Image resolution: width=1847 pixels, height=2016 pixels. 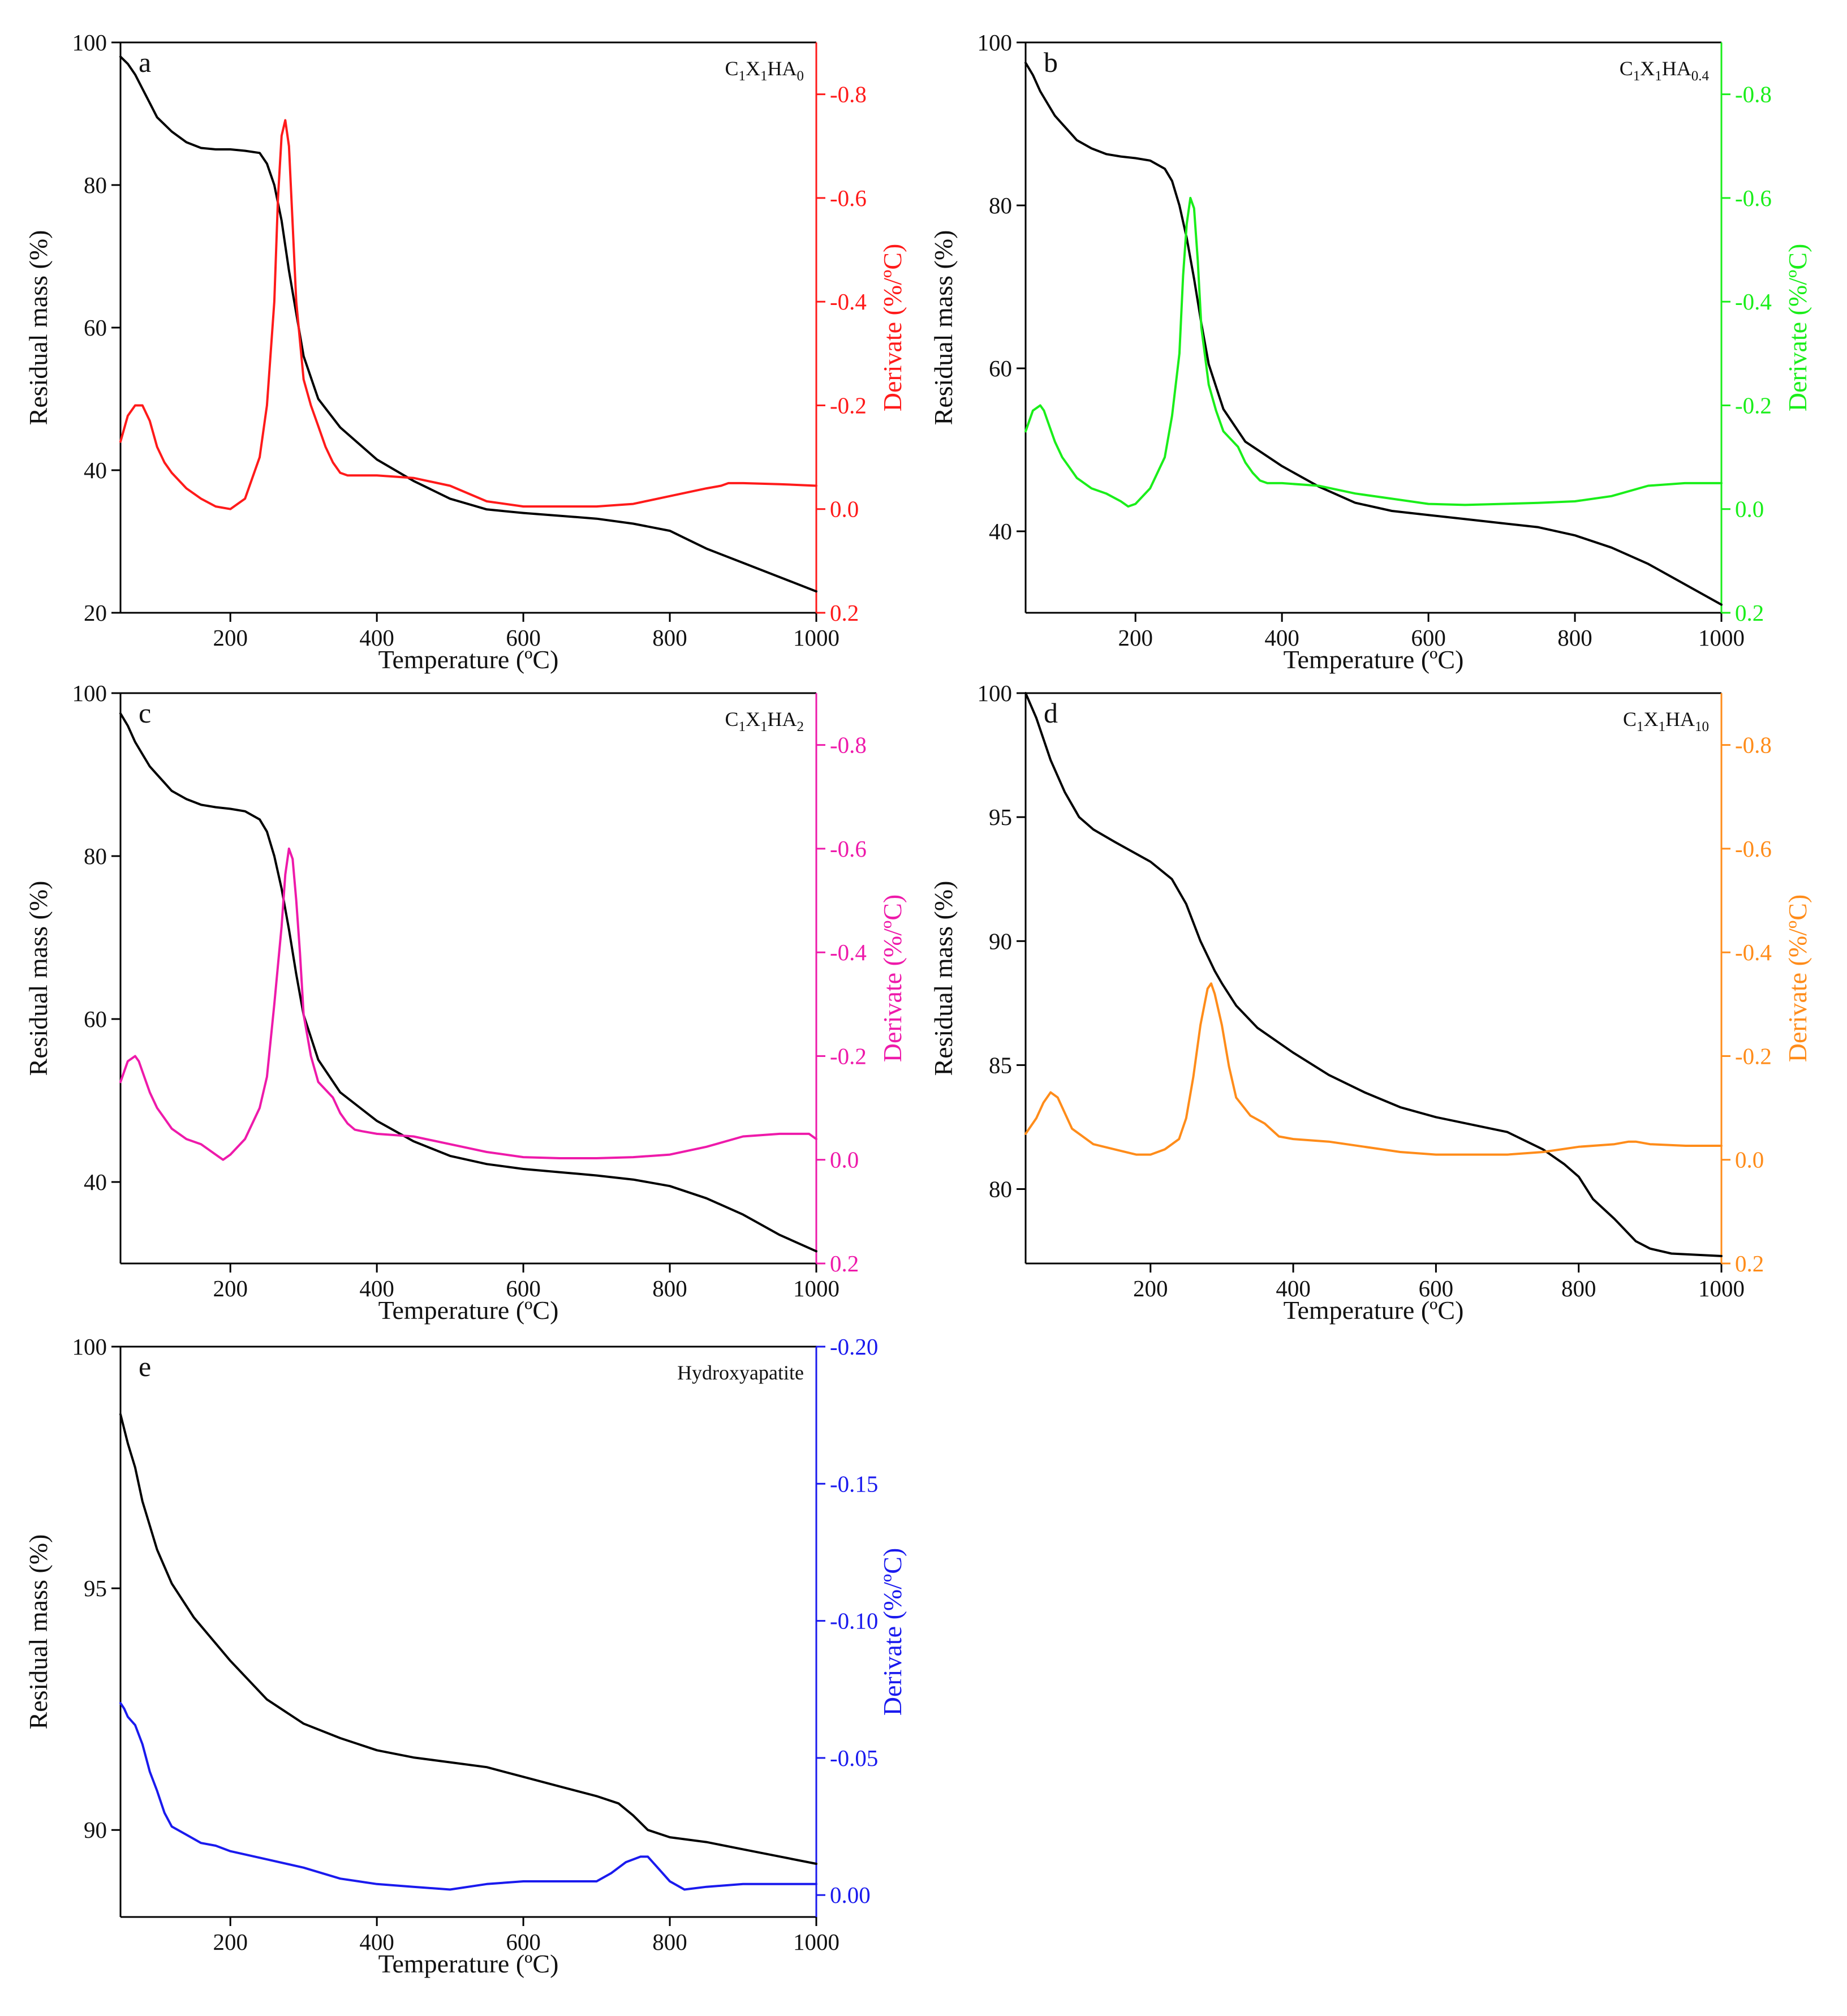 What do you see at coordinates (854, 1758) in the screenshot?
I see `y2-tick-label: -0.05` at bounding box center [854, 1758].